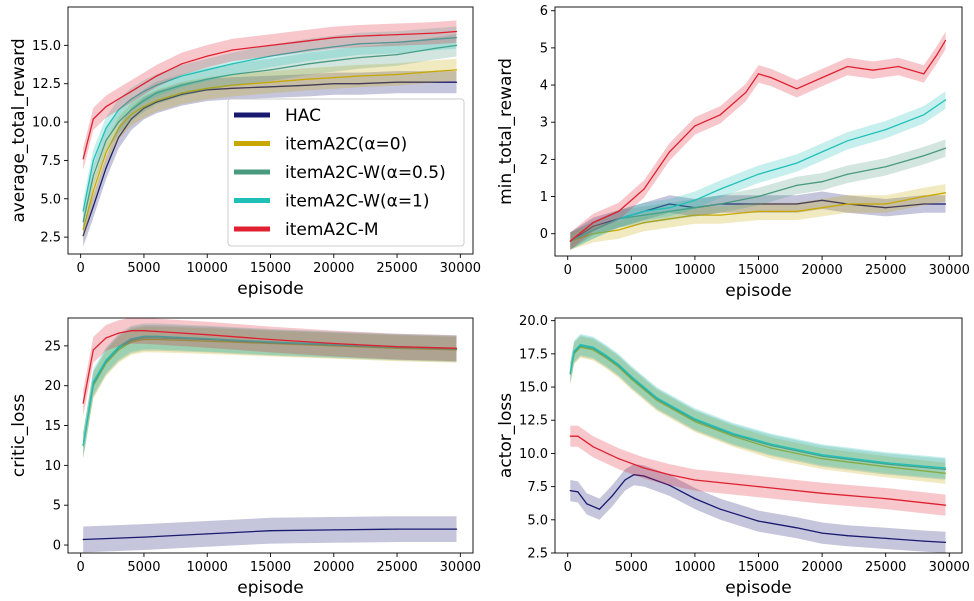  What do you see at coordinates (270, 268) in the screenshot?
I see `x-tick-label-0-3: 15000` at bounding box center [270, 268].